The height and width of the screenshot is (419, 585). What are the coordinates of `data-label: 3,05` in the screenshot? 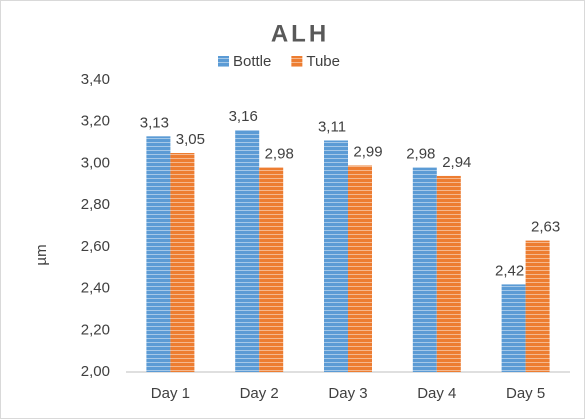 It's located at (190, 139).